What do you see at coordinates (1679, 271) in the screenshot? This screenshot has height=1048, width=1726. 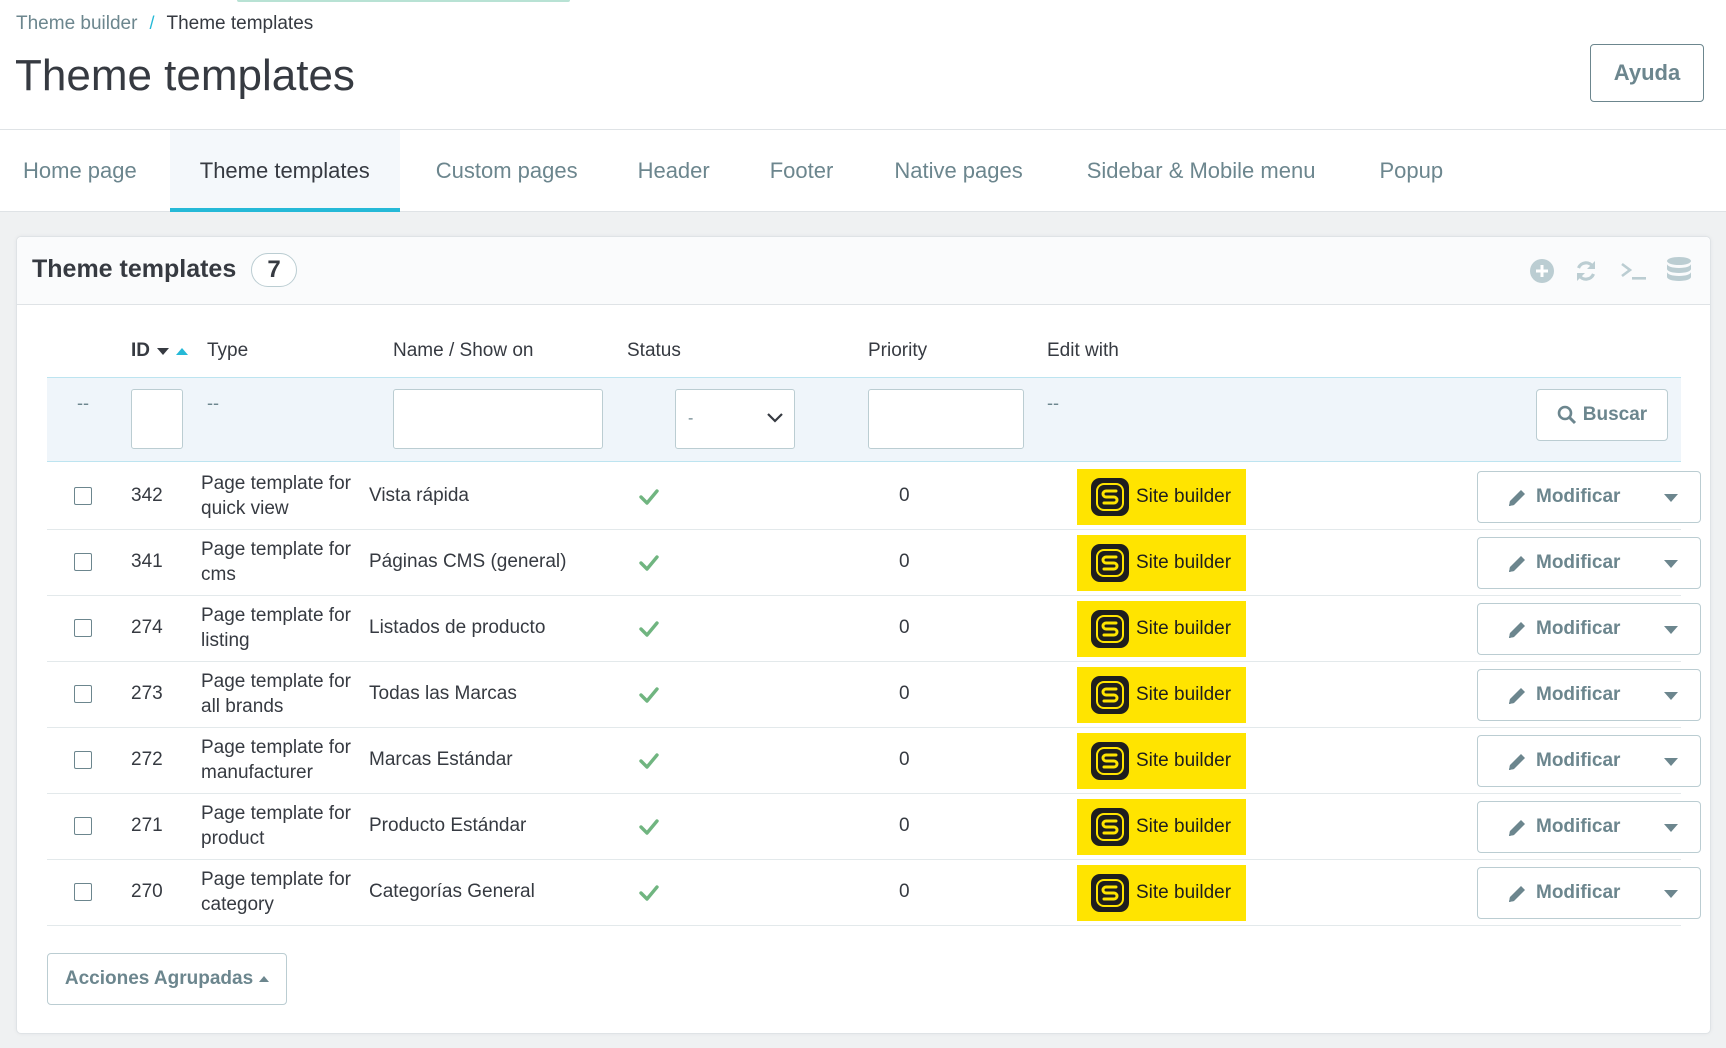 I see `database-icon` at bounding box center [1679, 271].